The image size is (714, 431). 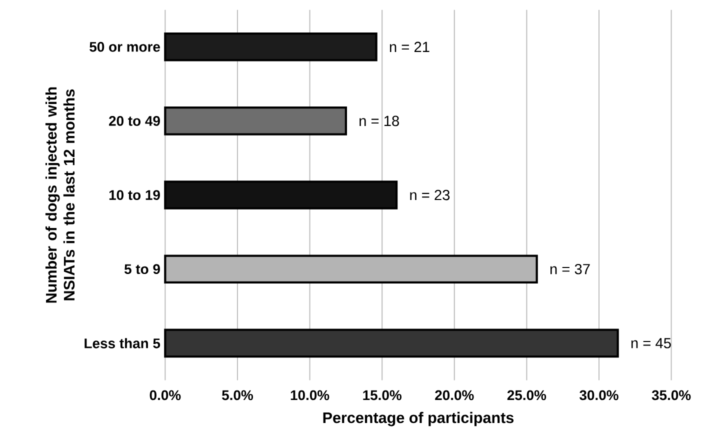 I want to click on x-tick-label: 5.0%, so click(x=237, y=395).